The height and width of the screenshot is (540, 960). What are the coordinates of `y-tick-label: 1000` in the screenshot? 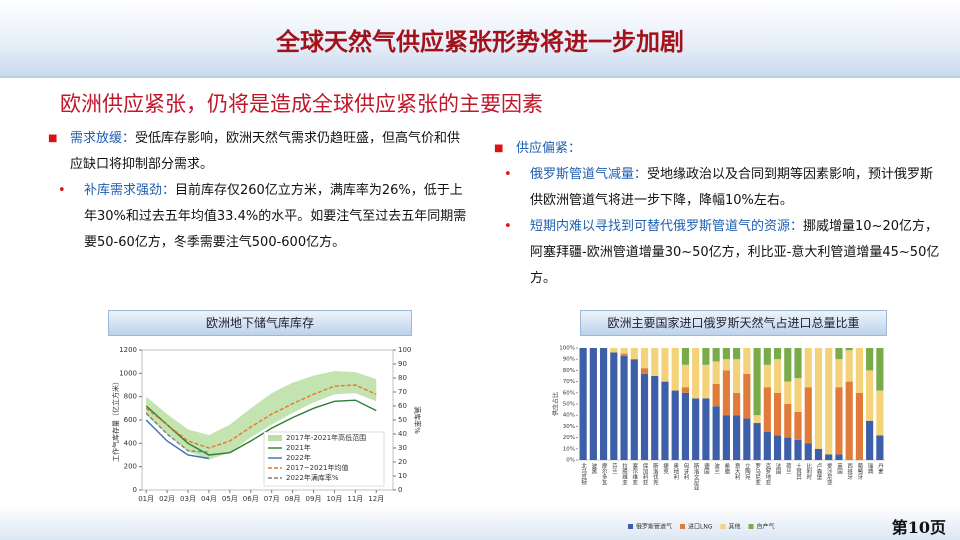 It's located at (128, 373).